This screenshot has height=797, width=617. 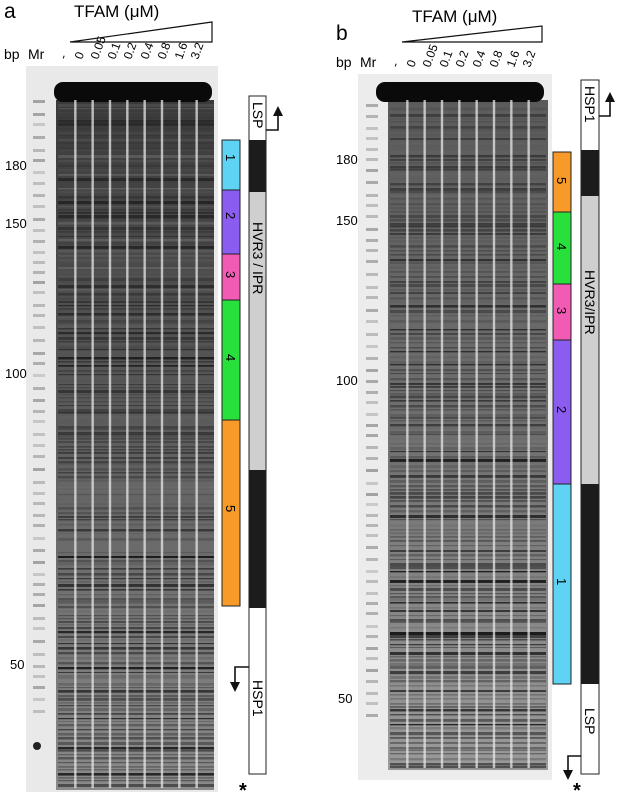 What do you see at coordinates (347, 429) in the screenshot?
I see `panel-b-bp-markers: 180 150 100 50` at bounding box center [347, 429].